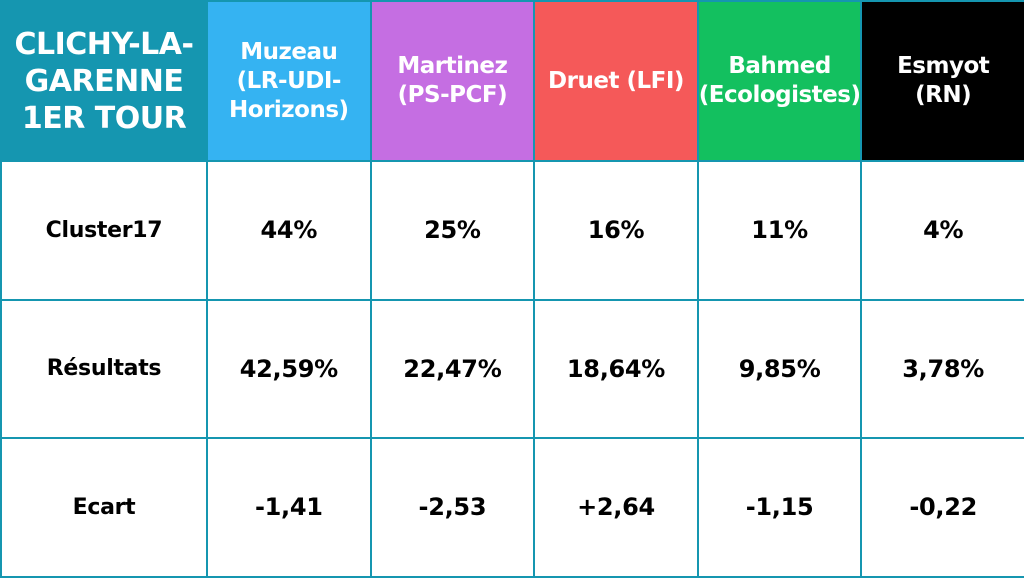 Image resolution: width=1024 pixels, height=578 pixels. What do you see at coordinates (452, 81) in the screenshot?
I see `candidate-header-martinez: Martinez (PS-PCF)` at bounding box center [452, 81].